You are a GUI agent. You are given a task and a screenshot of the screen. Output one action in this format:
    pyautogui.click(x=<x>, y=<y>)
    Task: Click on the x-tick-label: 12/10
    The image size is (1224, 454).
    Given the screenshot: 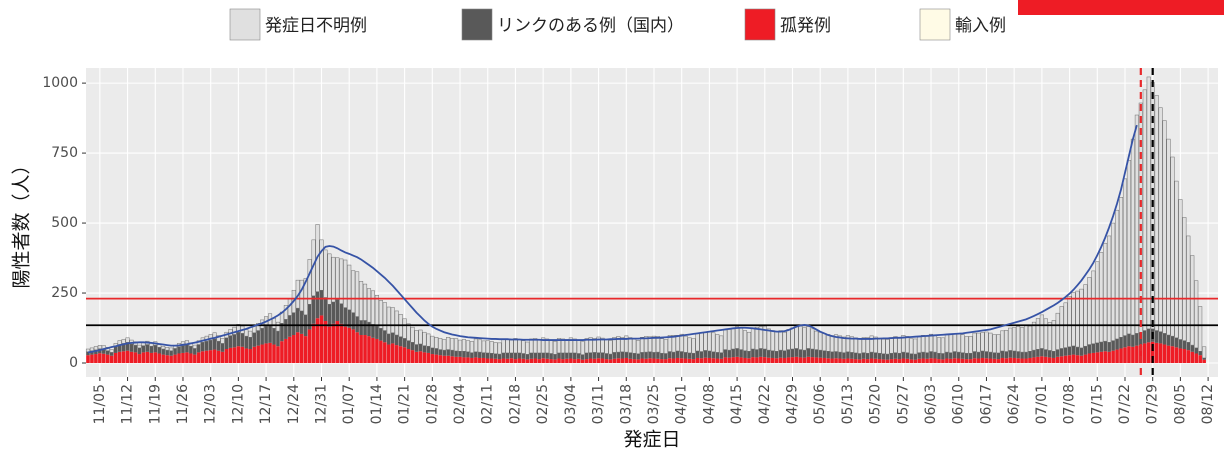 What is the action you would take?
    pyautogui.click(x=238, y=404)
    